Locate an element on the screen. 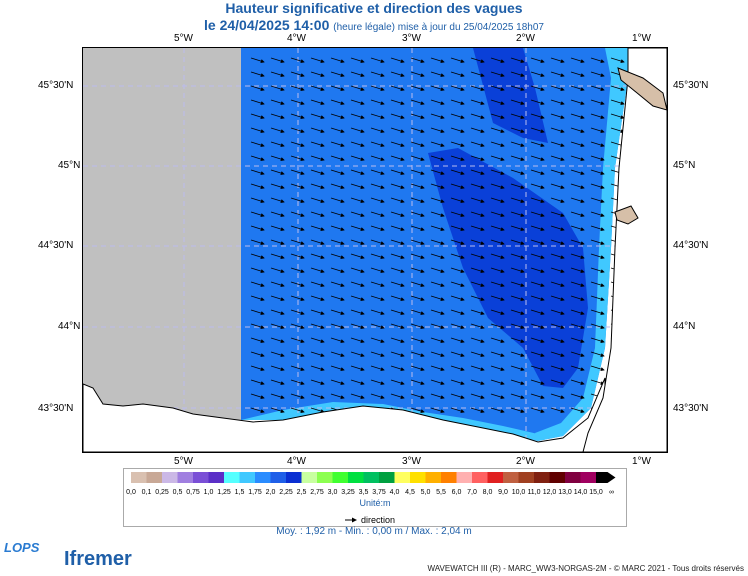 The width and height of the screenshot is (748, 576). legend-value-label: 7,0 is located at coordinates (472, 492).